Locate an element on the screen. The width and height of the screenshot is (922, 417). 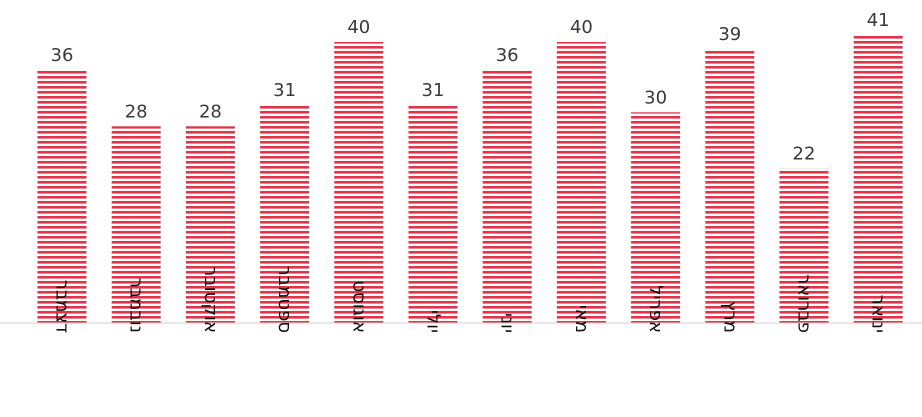
category-label-7: יוני is located at coordinates (507, 323).